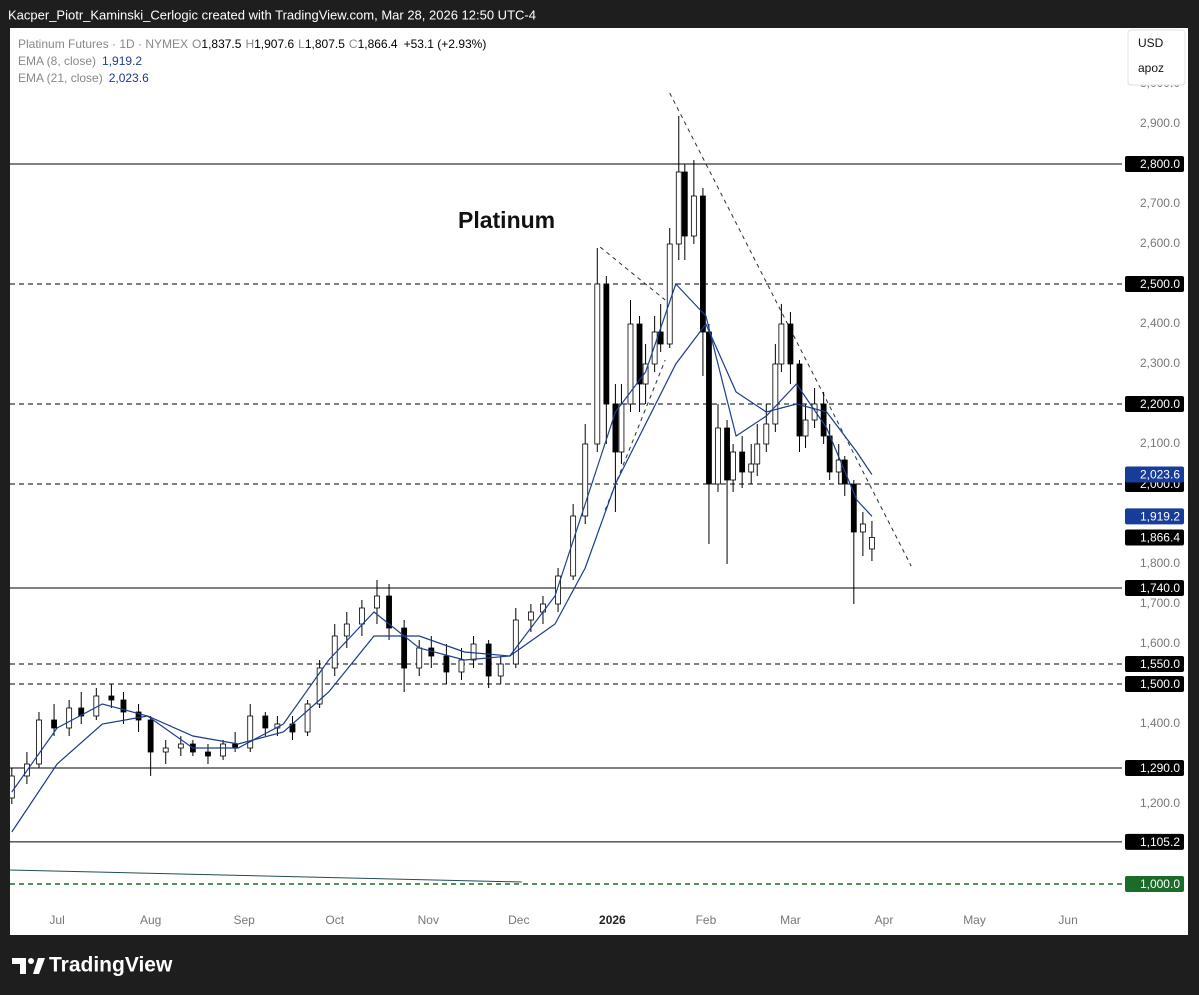 This screenshot has height=995, width=1199. I want to click on legend-ema8: EMA (8, close) 1,919.2, so click(80, 61).